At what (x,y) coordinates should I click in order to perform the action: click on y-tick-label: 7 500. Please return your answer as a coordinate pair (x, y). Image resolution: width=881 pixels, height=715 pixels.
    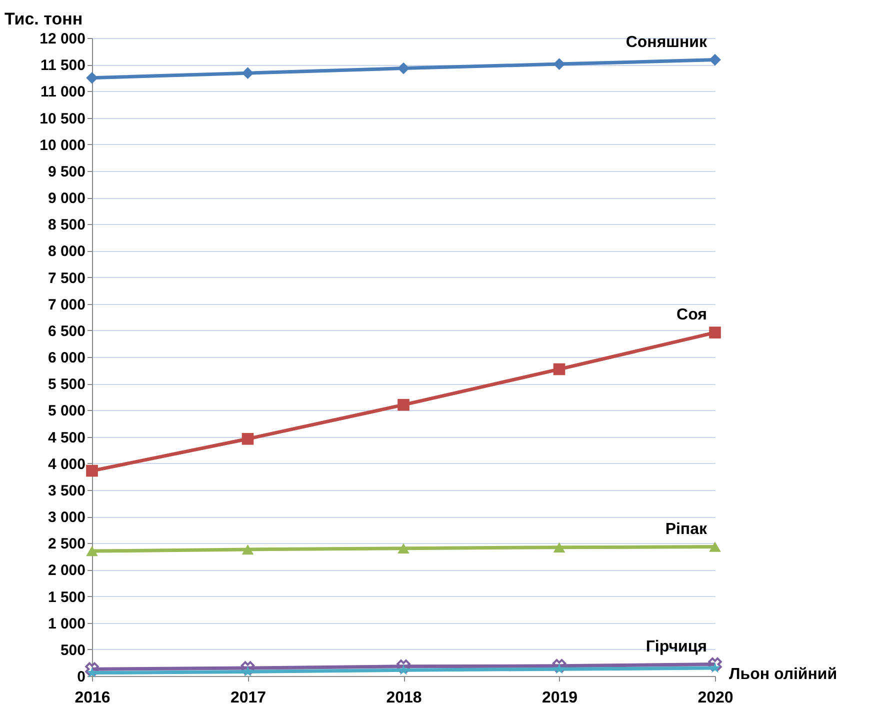
    Looking at the image, I should click on (67, 278).